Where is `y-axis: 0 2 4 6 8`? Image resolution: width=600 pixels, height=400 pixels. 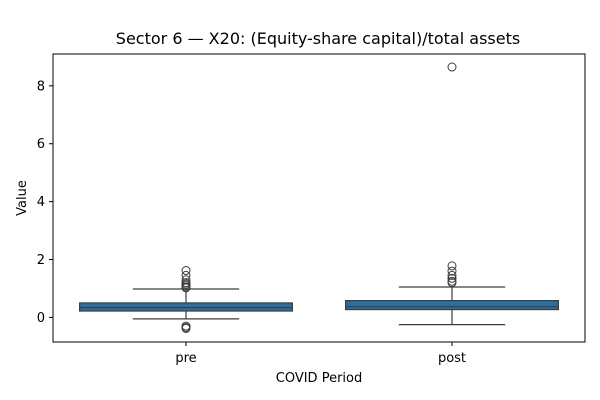
y-axis: 0 2 4 6 8 is located at coordinates (45, 202).